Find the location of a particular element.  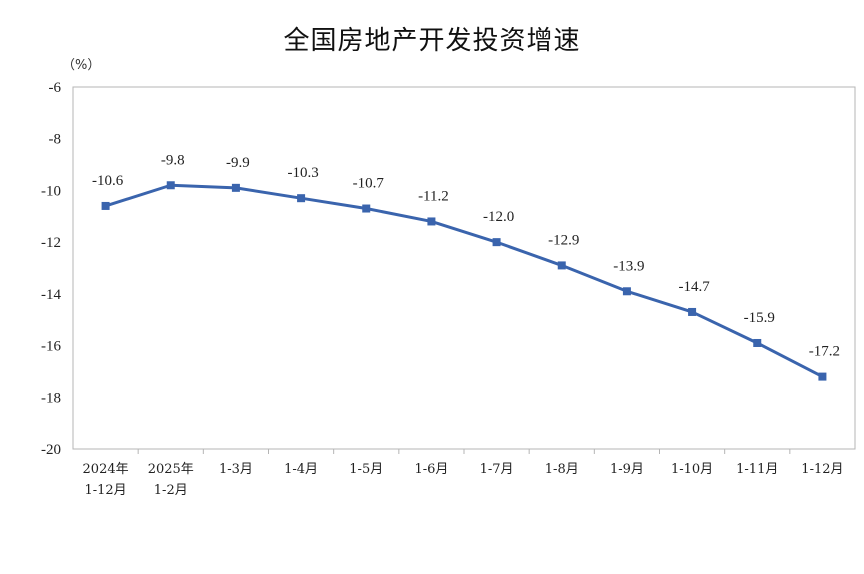

x-tick-label: 2025年 1-2月 is located at coordinates (171, 480).